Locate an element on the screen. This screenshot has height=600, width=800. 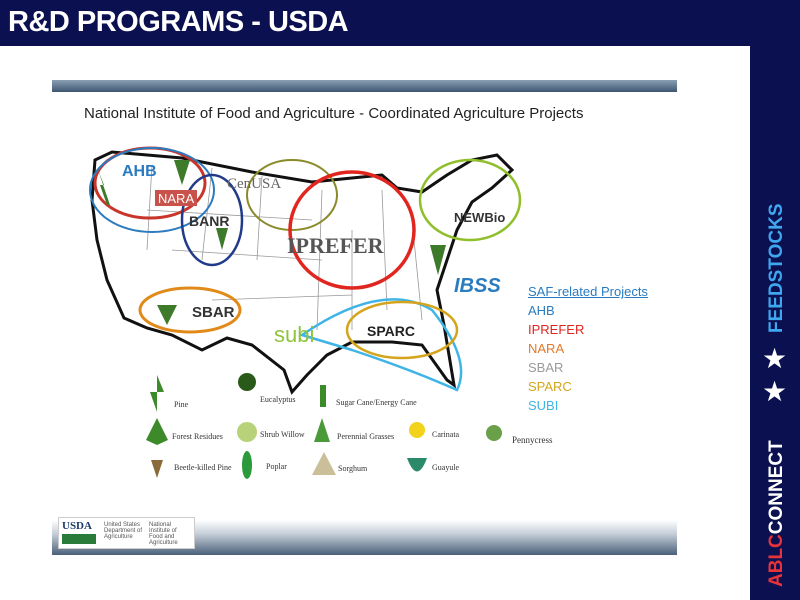
sidebar is located at coordinates (775, 323).